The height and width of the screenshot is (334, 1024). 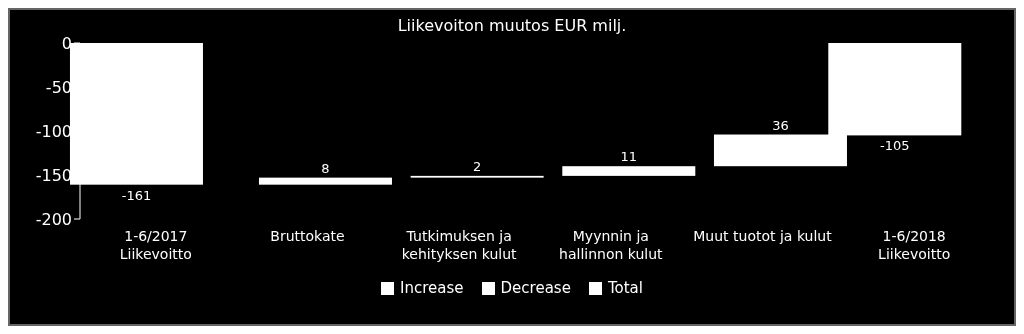 What do you see at coordinates (763, 236) in the screenshot?
I see `x-tick-label: Muut tuotot ja kulut` at bounding box center [763, 236].